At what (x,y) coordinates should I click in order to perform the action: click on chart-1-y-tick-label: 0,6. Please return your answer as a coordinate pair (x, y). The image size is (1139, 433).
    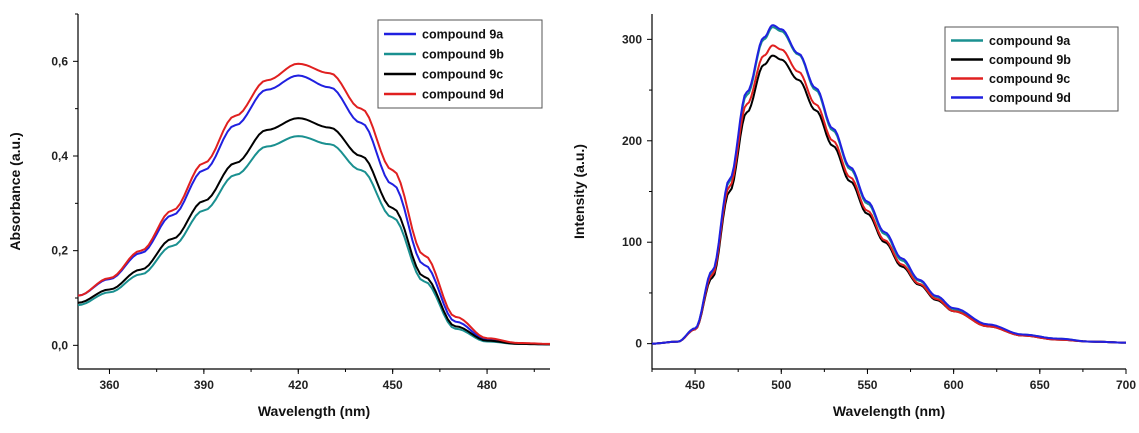
    Looking at the image, I should click on (59, 61).